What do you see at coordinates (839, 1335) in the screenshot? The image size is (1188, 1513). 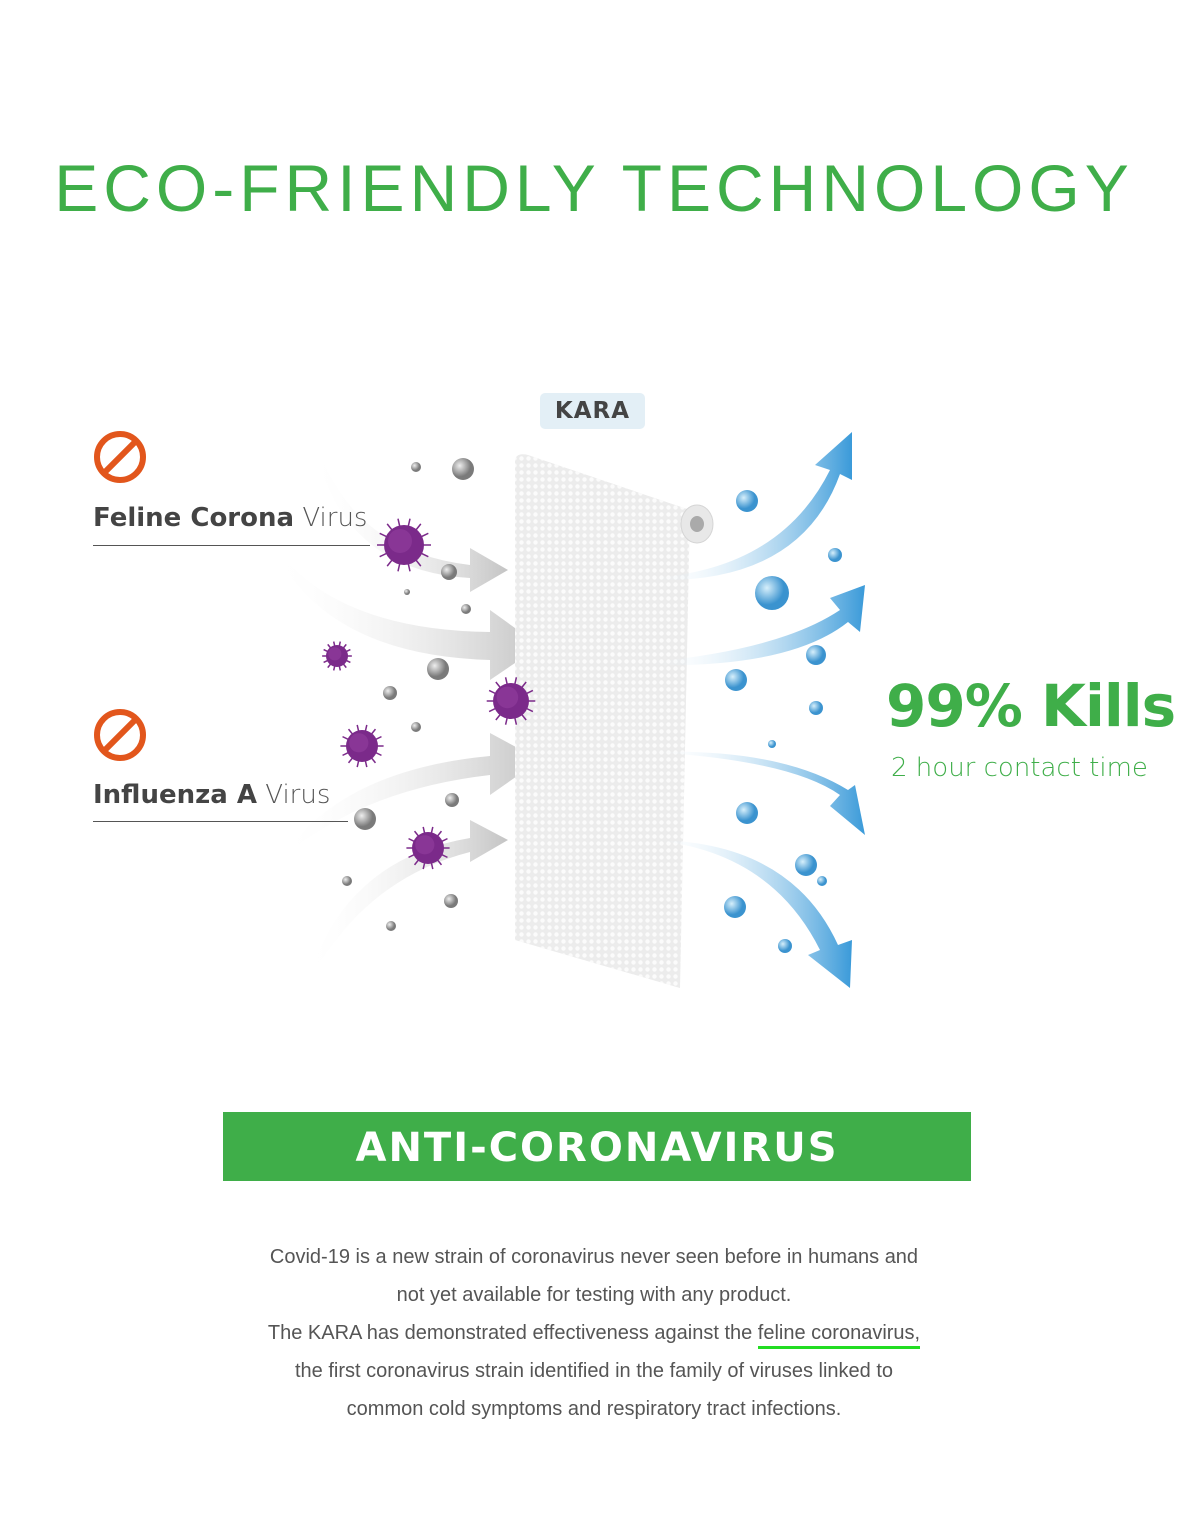 I see `highlighted-text: feline coronavirus,` at bounding box center [839, 1335].